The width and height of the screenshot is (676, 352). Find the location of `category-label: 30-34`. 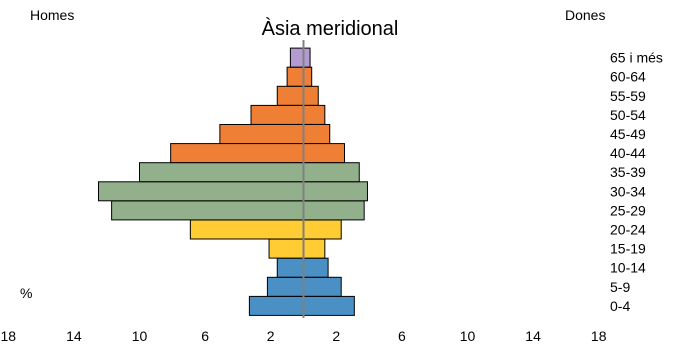

category-label: 30-34 is located at coordinates (628, 191).